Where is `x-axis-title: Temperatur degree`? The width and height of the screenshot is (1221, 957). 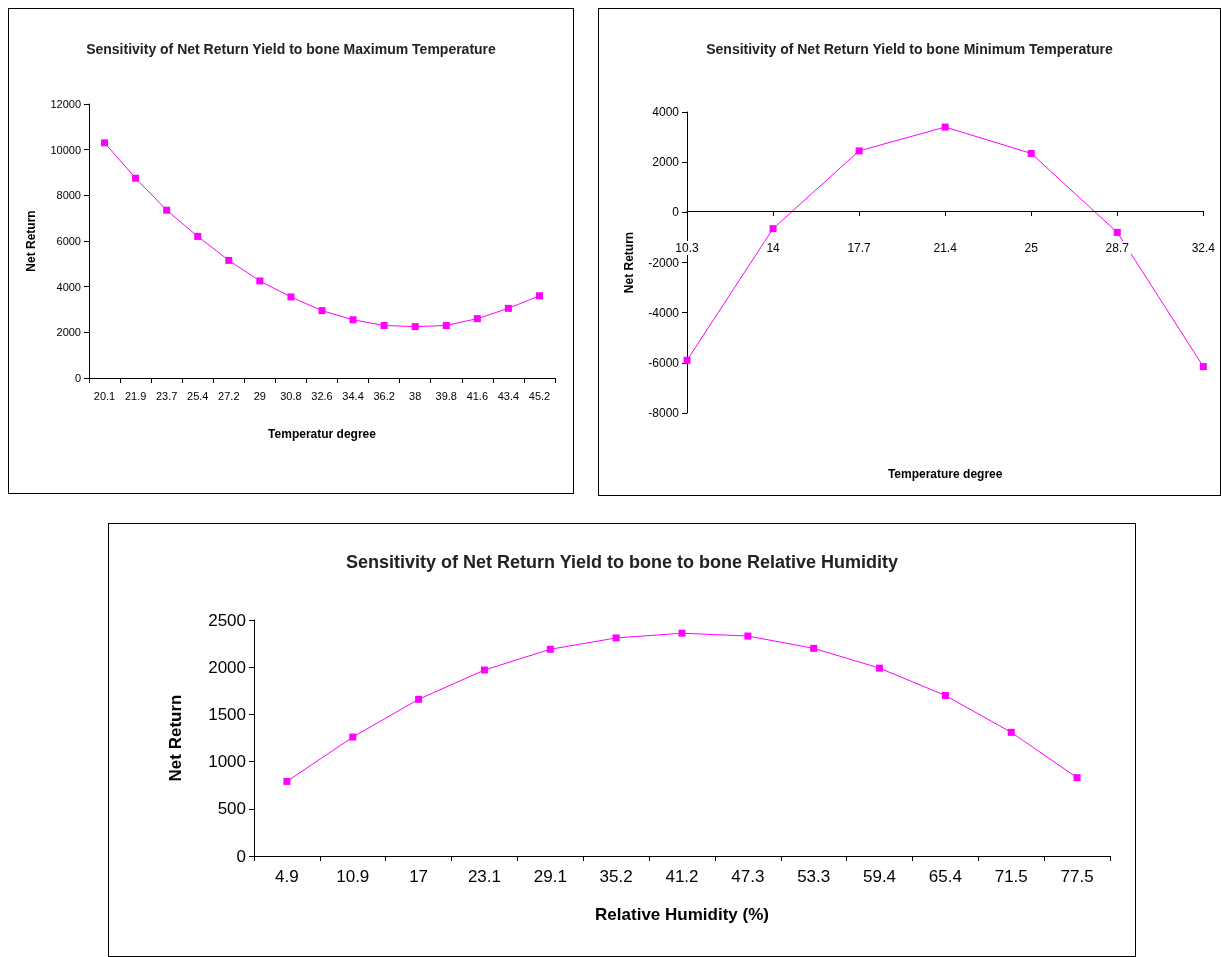 x-axis-title: Temperatur degree is located at coordinates (322, 434).